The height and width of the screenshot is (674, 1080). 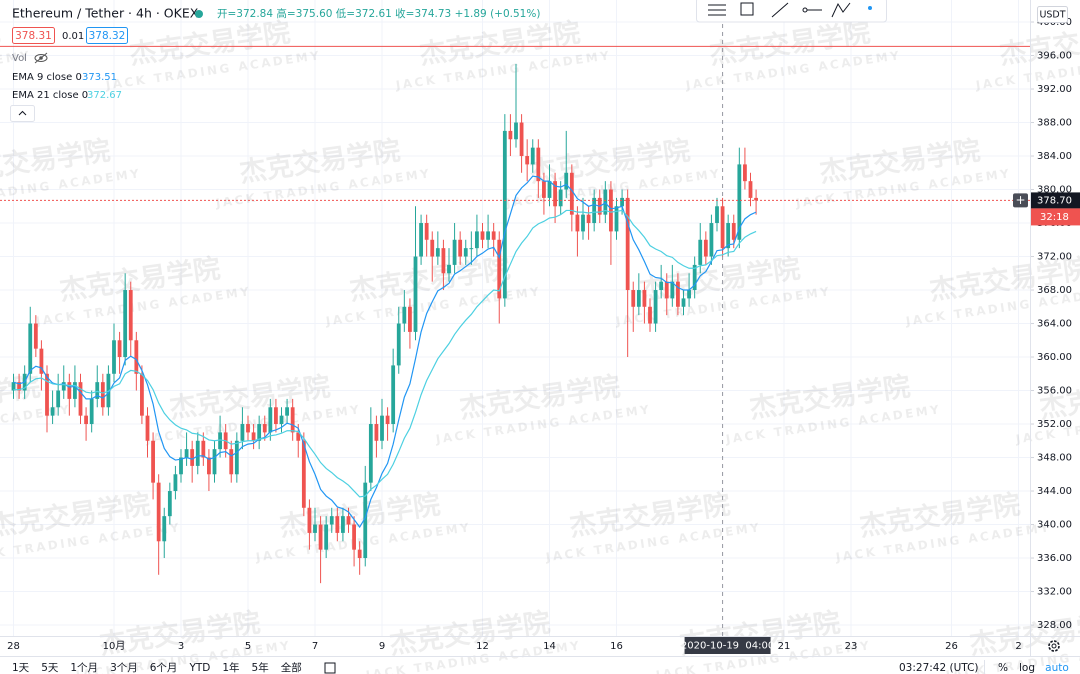 I want to click on range-button: 3个月, so click(x=124, y=668).